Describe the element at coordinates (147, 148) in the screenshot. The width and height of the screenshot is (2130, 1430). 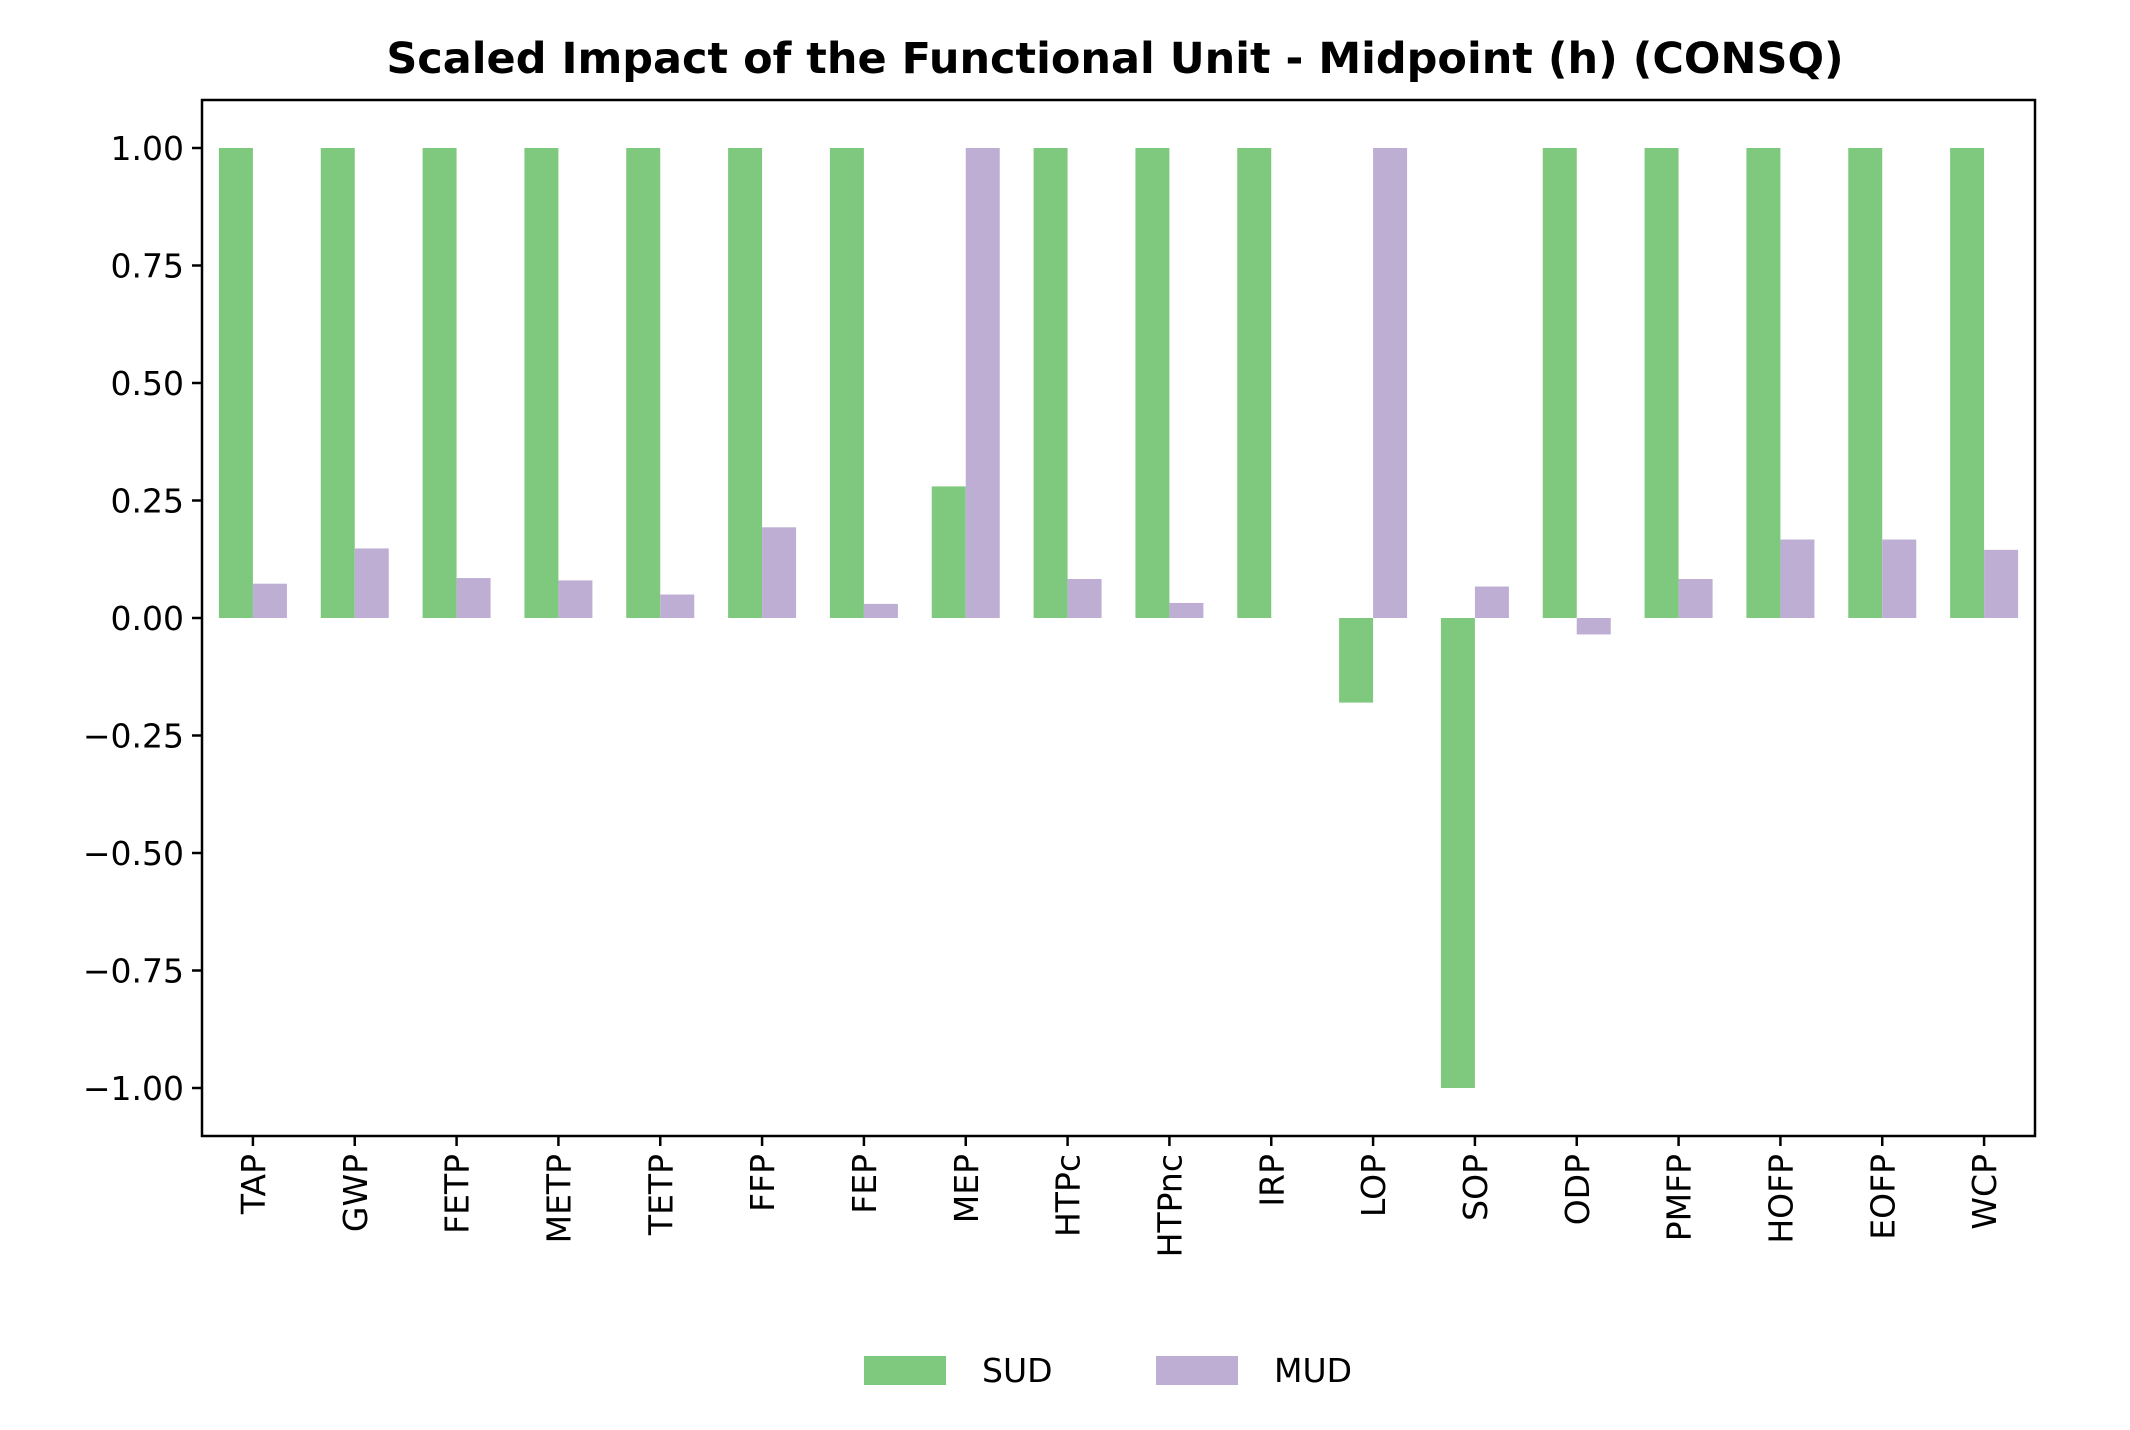
I see `y-tick-label: 1.00` at that location.